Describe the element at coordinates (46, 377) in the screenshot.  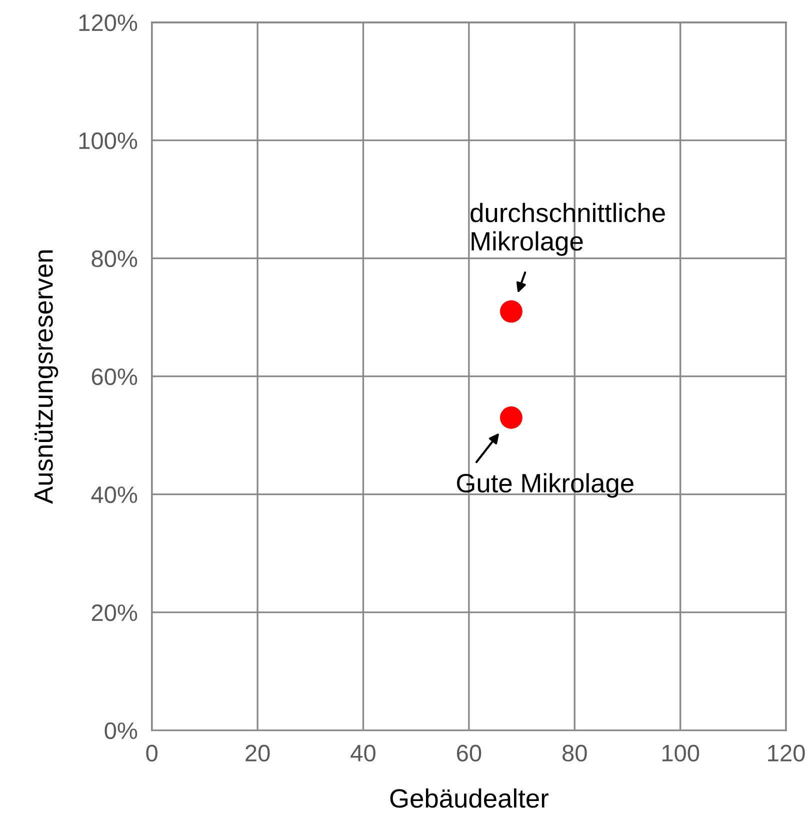
I see `y-axis-title: Ausnützungsreserven` at that location.